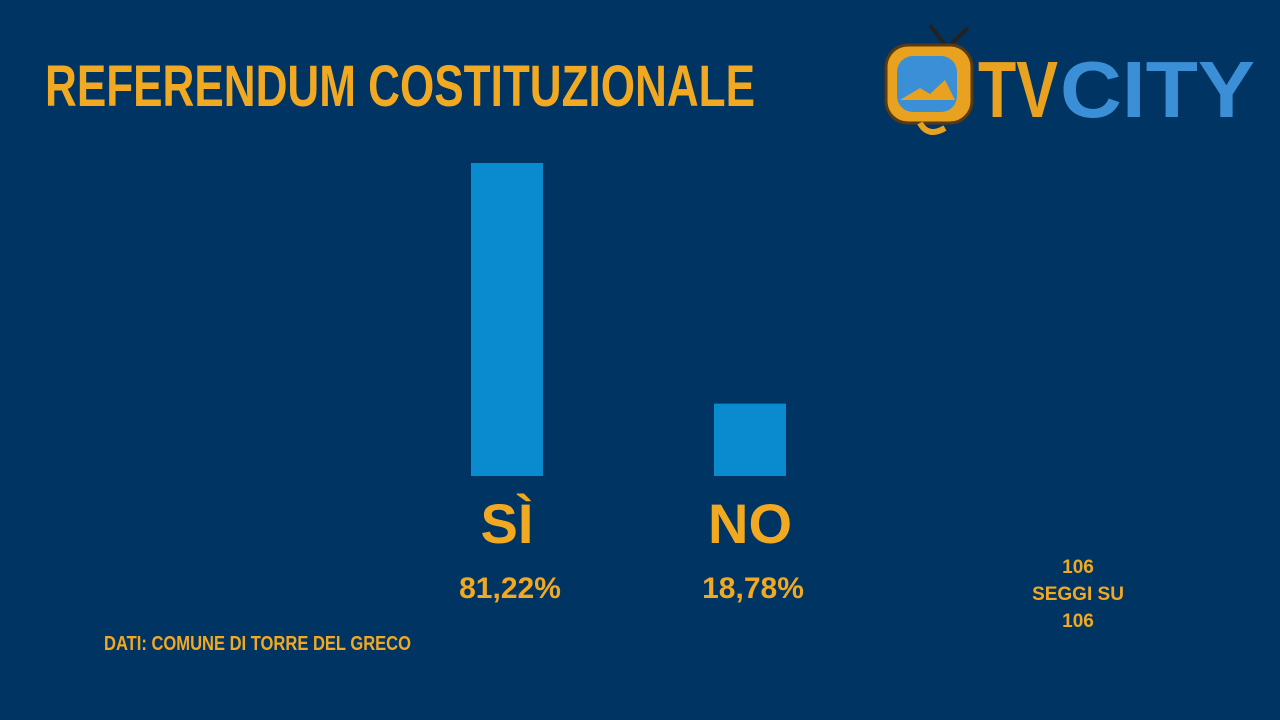  Describe the element at coordinates (932, 128) in the screenshot. I see `tv-foot` at that location.